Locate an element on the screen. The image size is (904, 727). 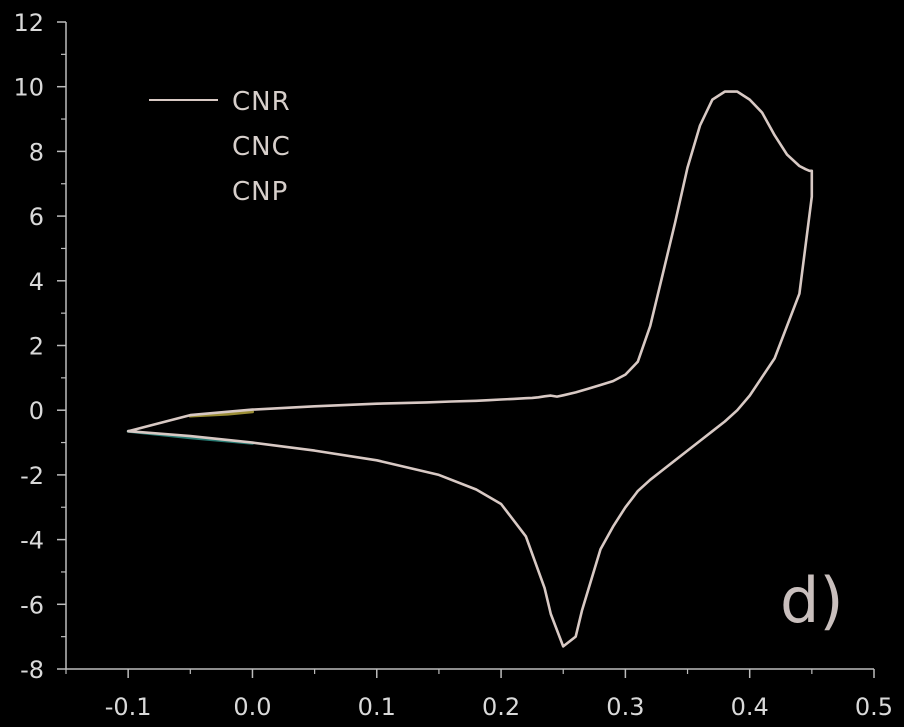
x-tick-label: -0.1 is located at coordinates (128, 707).